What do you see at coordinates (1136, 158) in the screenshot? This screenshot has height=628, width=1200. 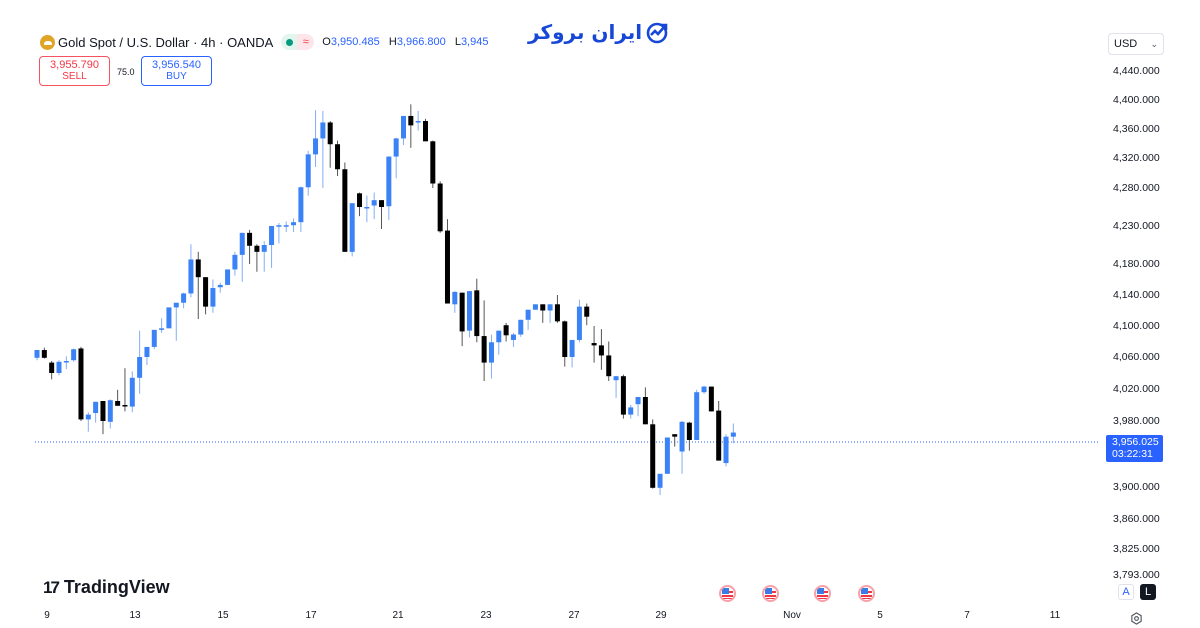 I see `price-tick: 4,320.000` at bounding box center [1136, 158].